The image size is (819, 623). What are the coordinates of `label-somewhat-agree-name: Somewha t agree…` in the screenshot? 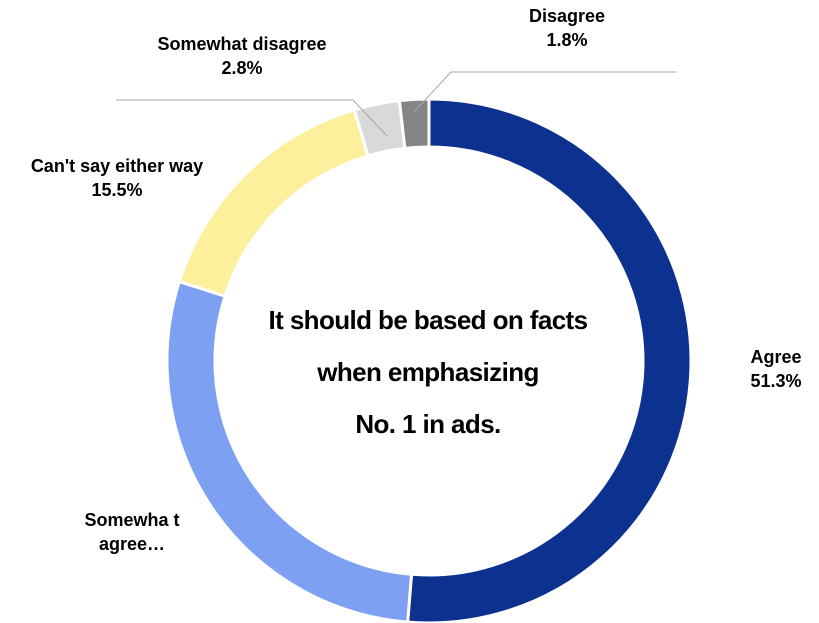 It's located at (132, 532).